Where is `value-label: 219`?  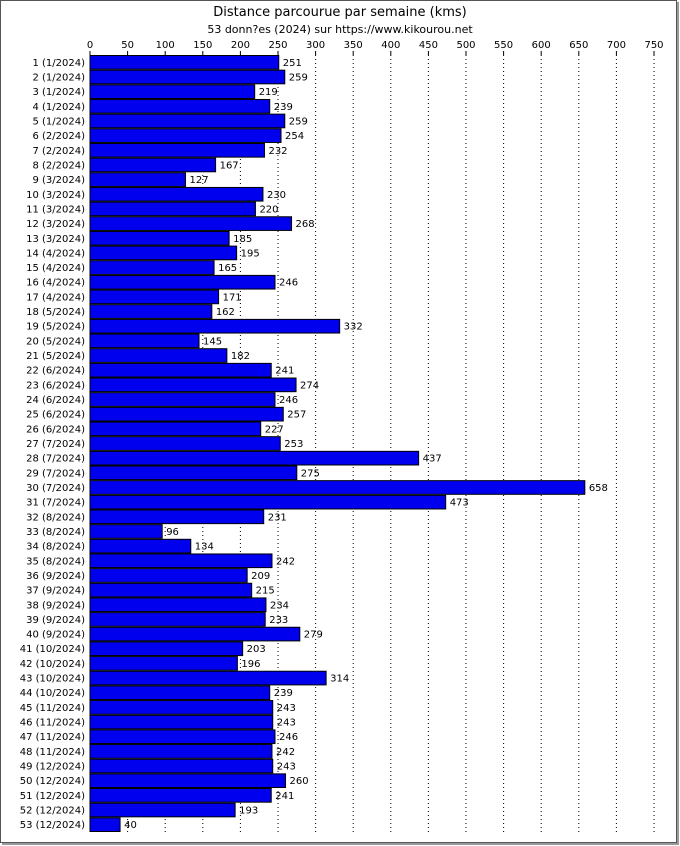 value-label: 219 is located at coordinates (268, 92).